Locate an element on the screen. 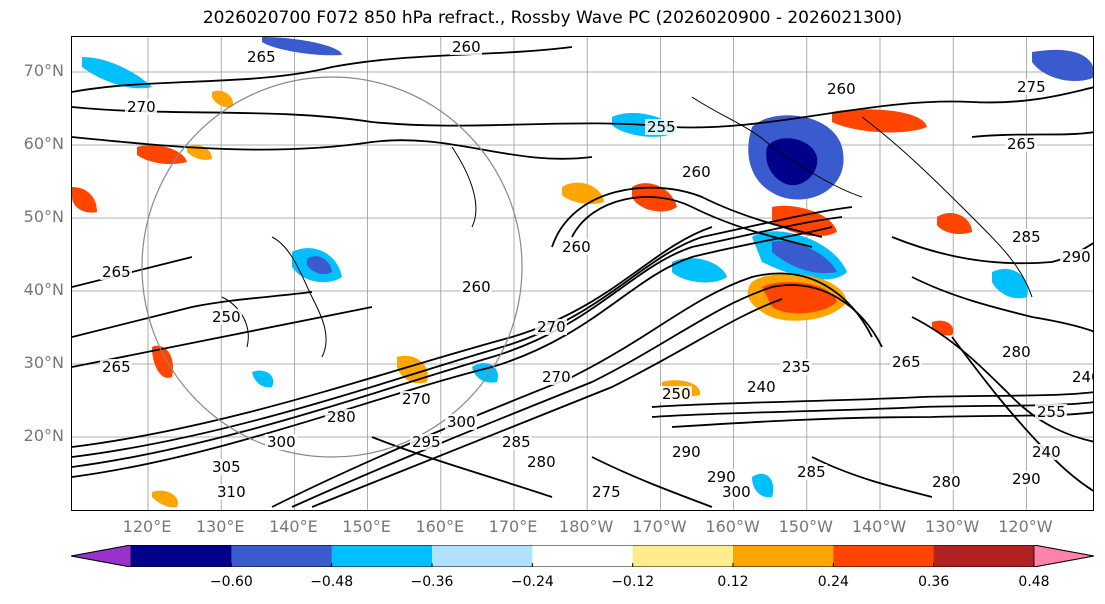 The image size is (1105, 604). longitude-label: 130°E is located at coordinates (220, 526).